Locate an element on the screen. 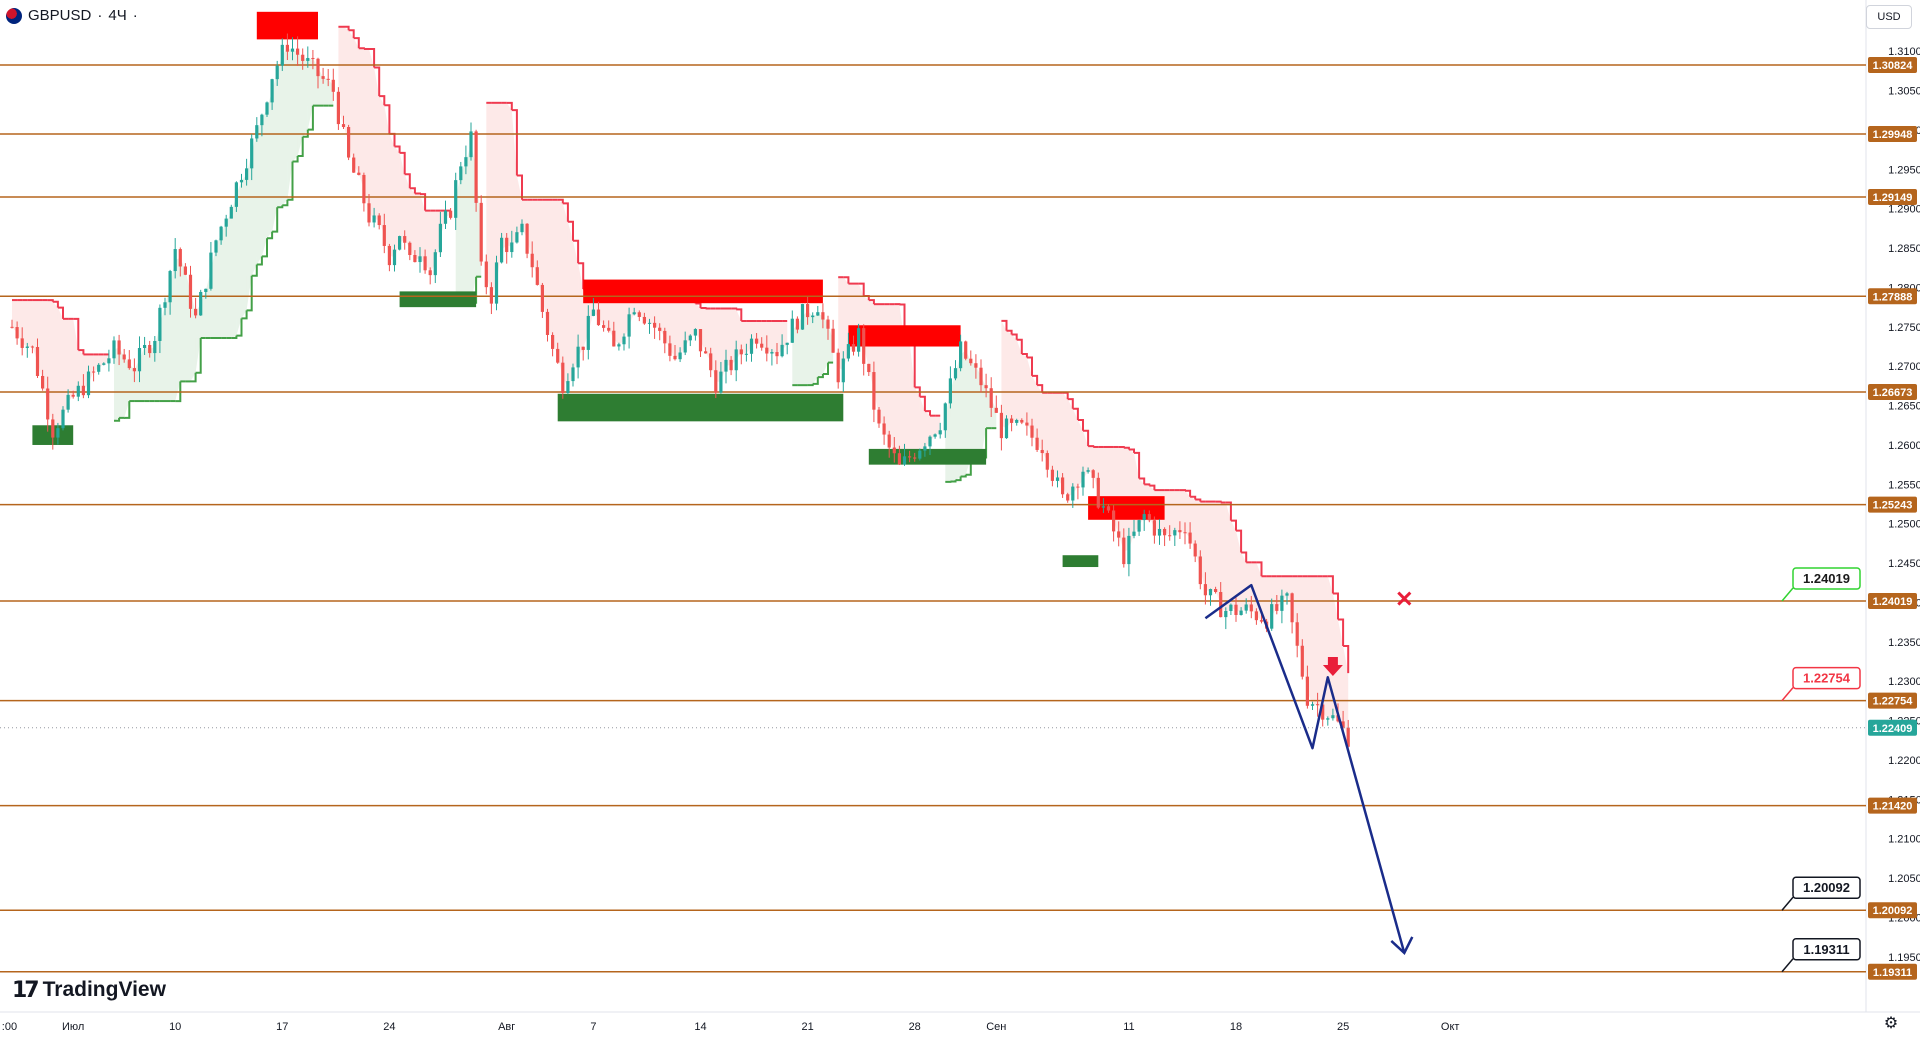 This screenshot has width=1920, height=1046. interval-label: 4Ч is located at coordinates (117, 15).